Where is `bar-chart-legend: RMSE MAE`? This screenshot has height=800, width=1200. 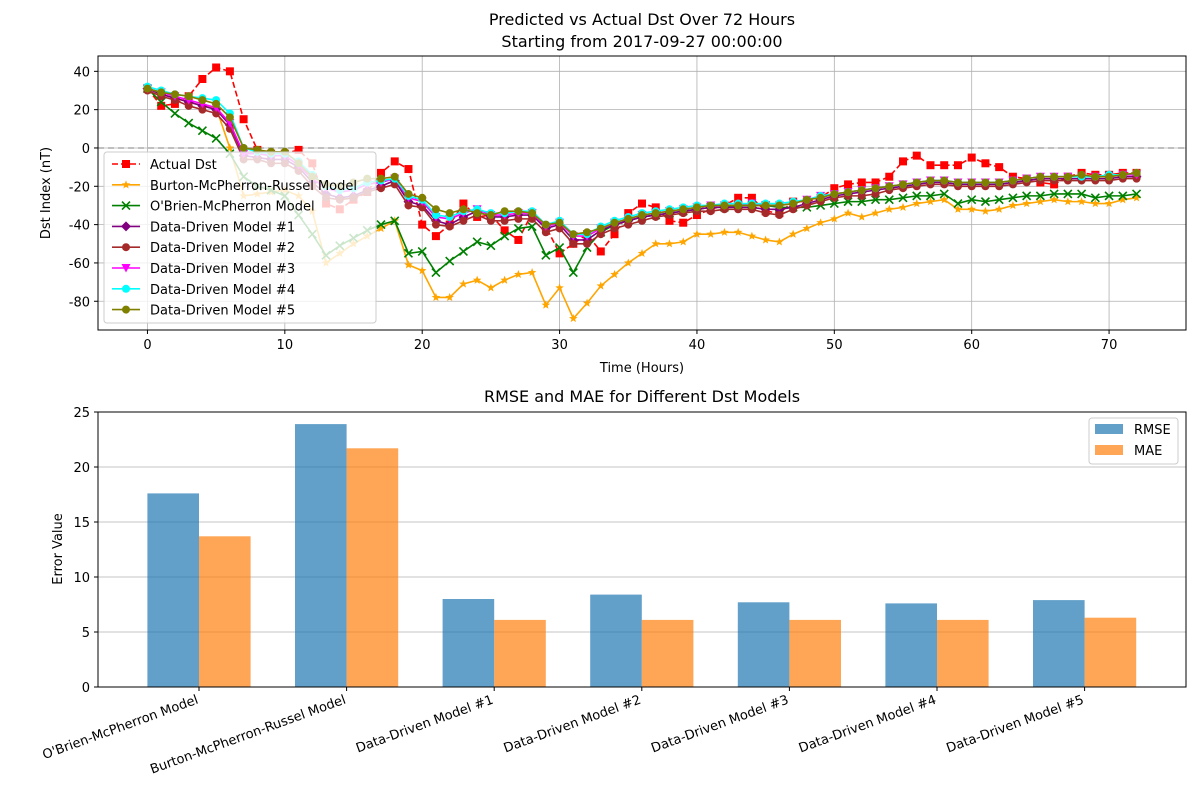
bar-chart-legend: RMSE MAE is located at coordinates (1133, 441).